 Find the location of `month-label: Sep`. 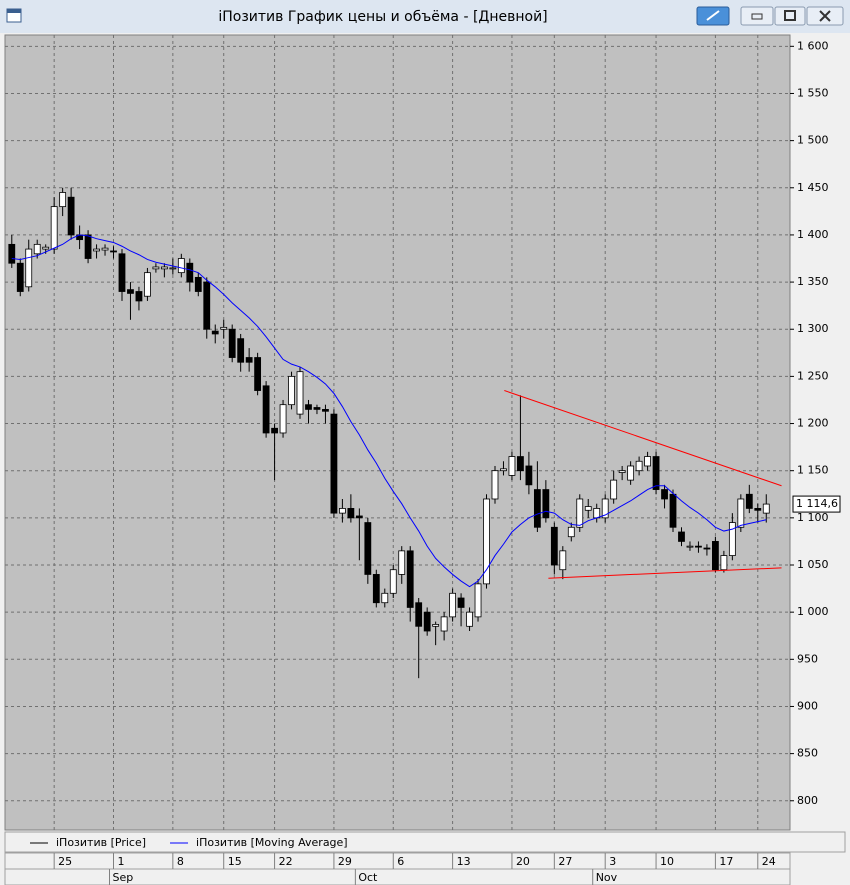

month-label: Sep is located at coordinates (123, 877).